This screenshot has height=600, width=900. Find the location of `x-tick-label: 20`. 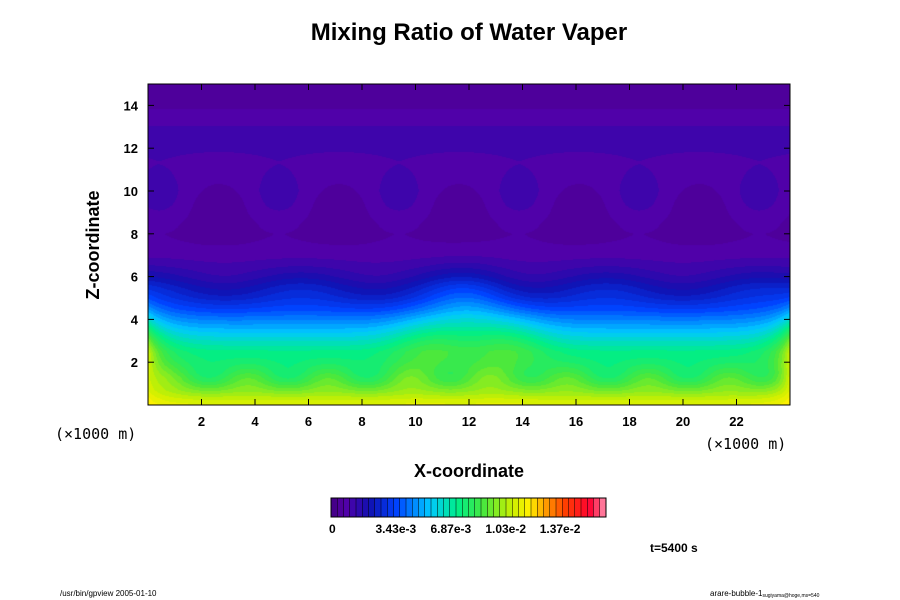

x-tick-label: 20 is located at coordinates (683, 421).